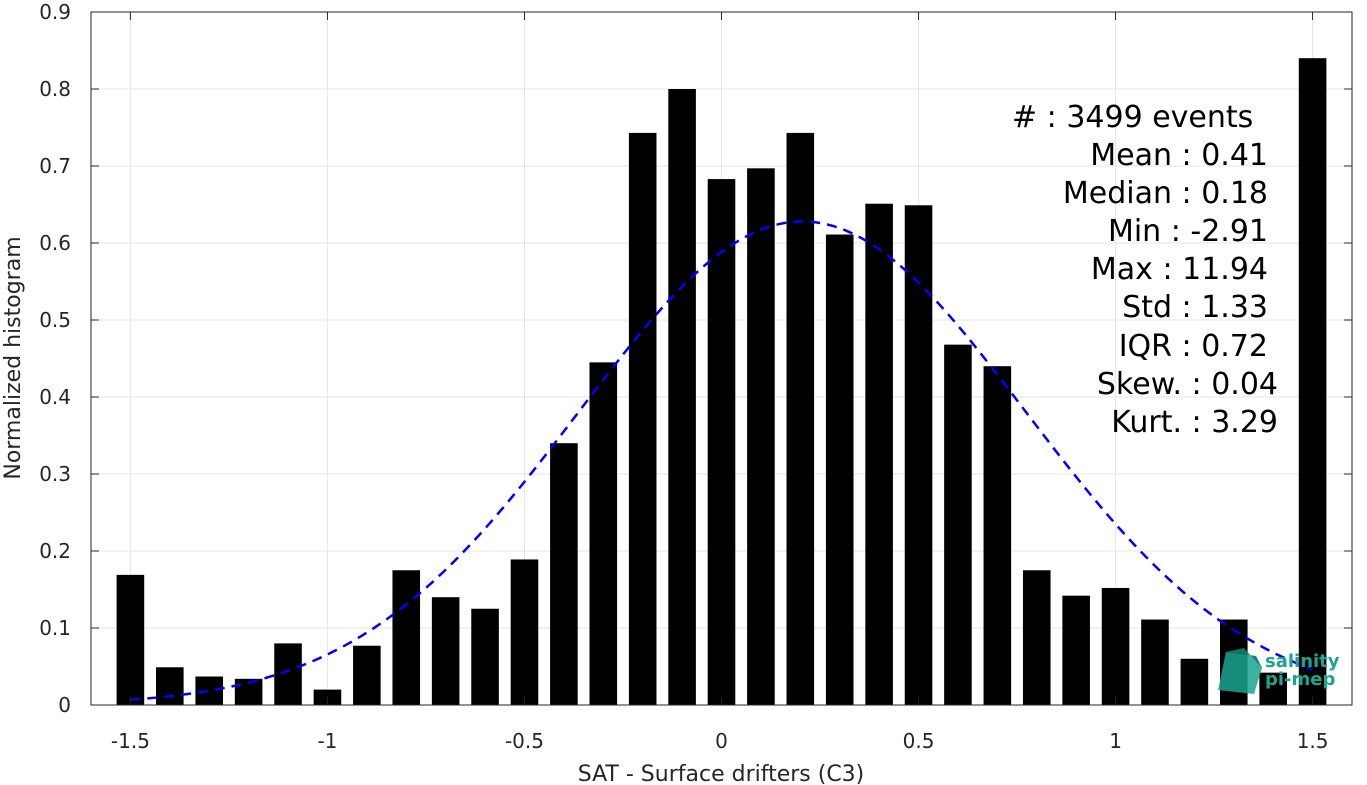 The image size is (1367, 785). What do you see at coordinates (55, 551) in the screenshot?
I see `y-tick-label: 0.2` at bounding box center [55, 551].